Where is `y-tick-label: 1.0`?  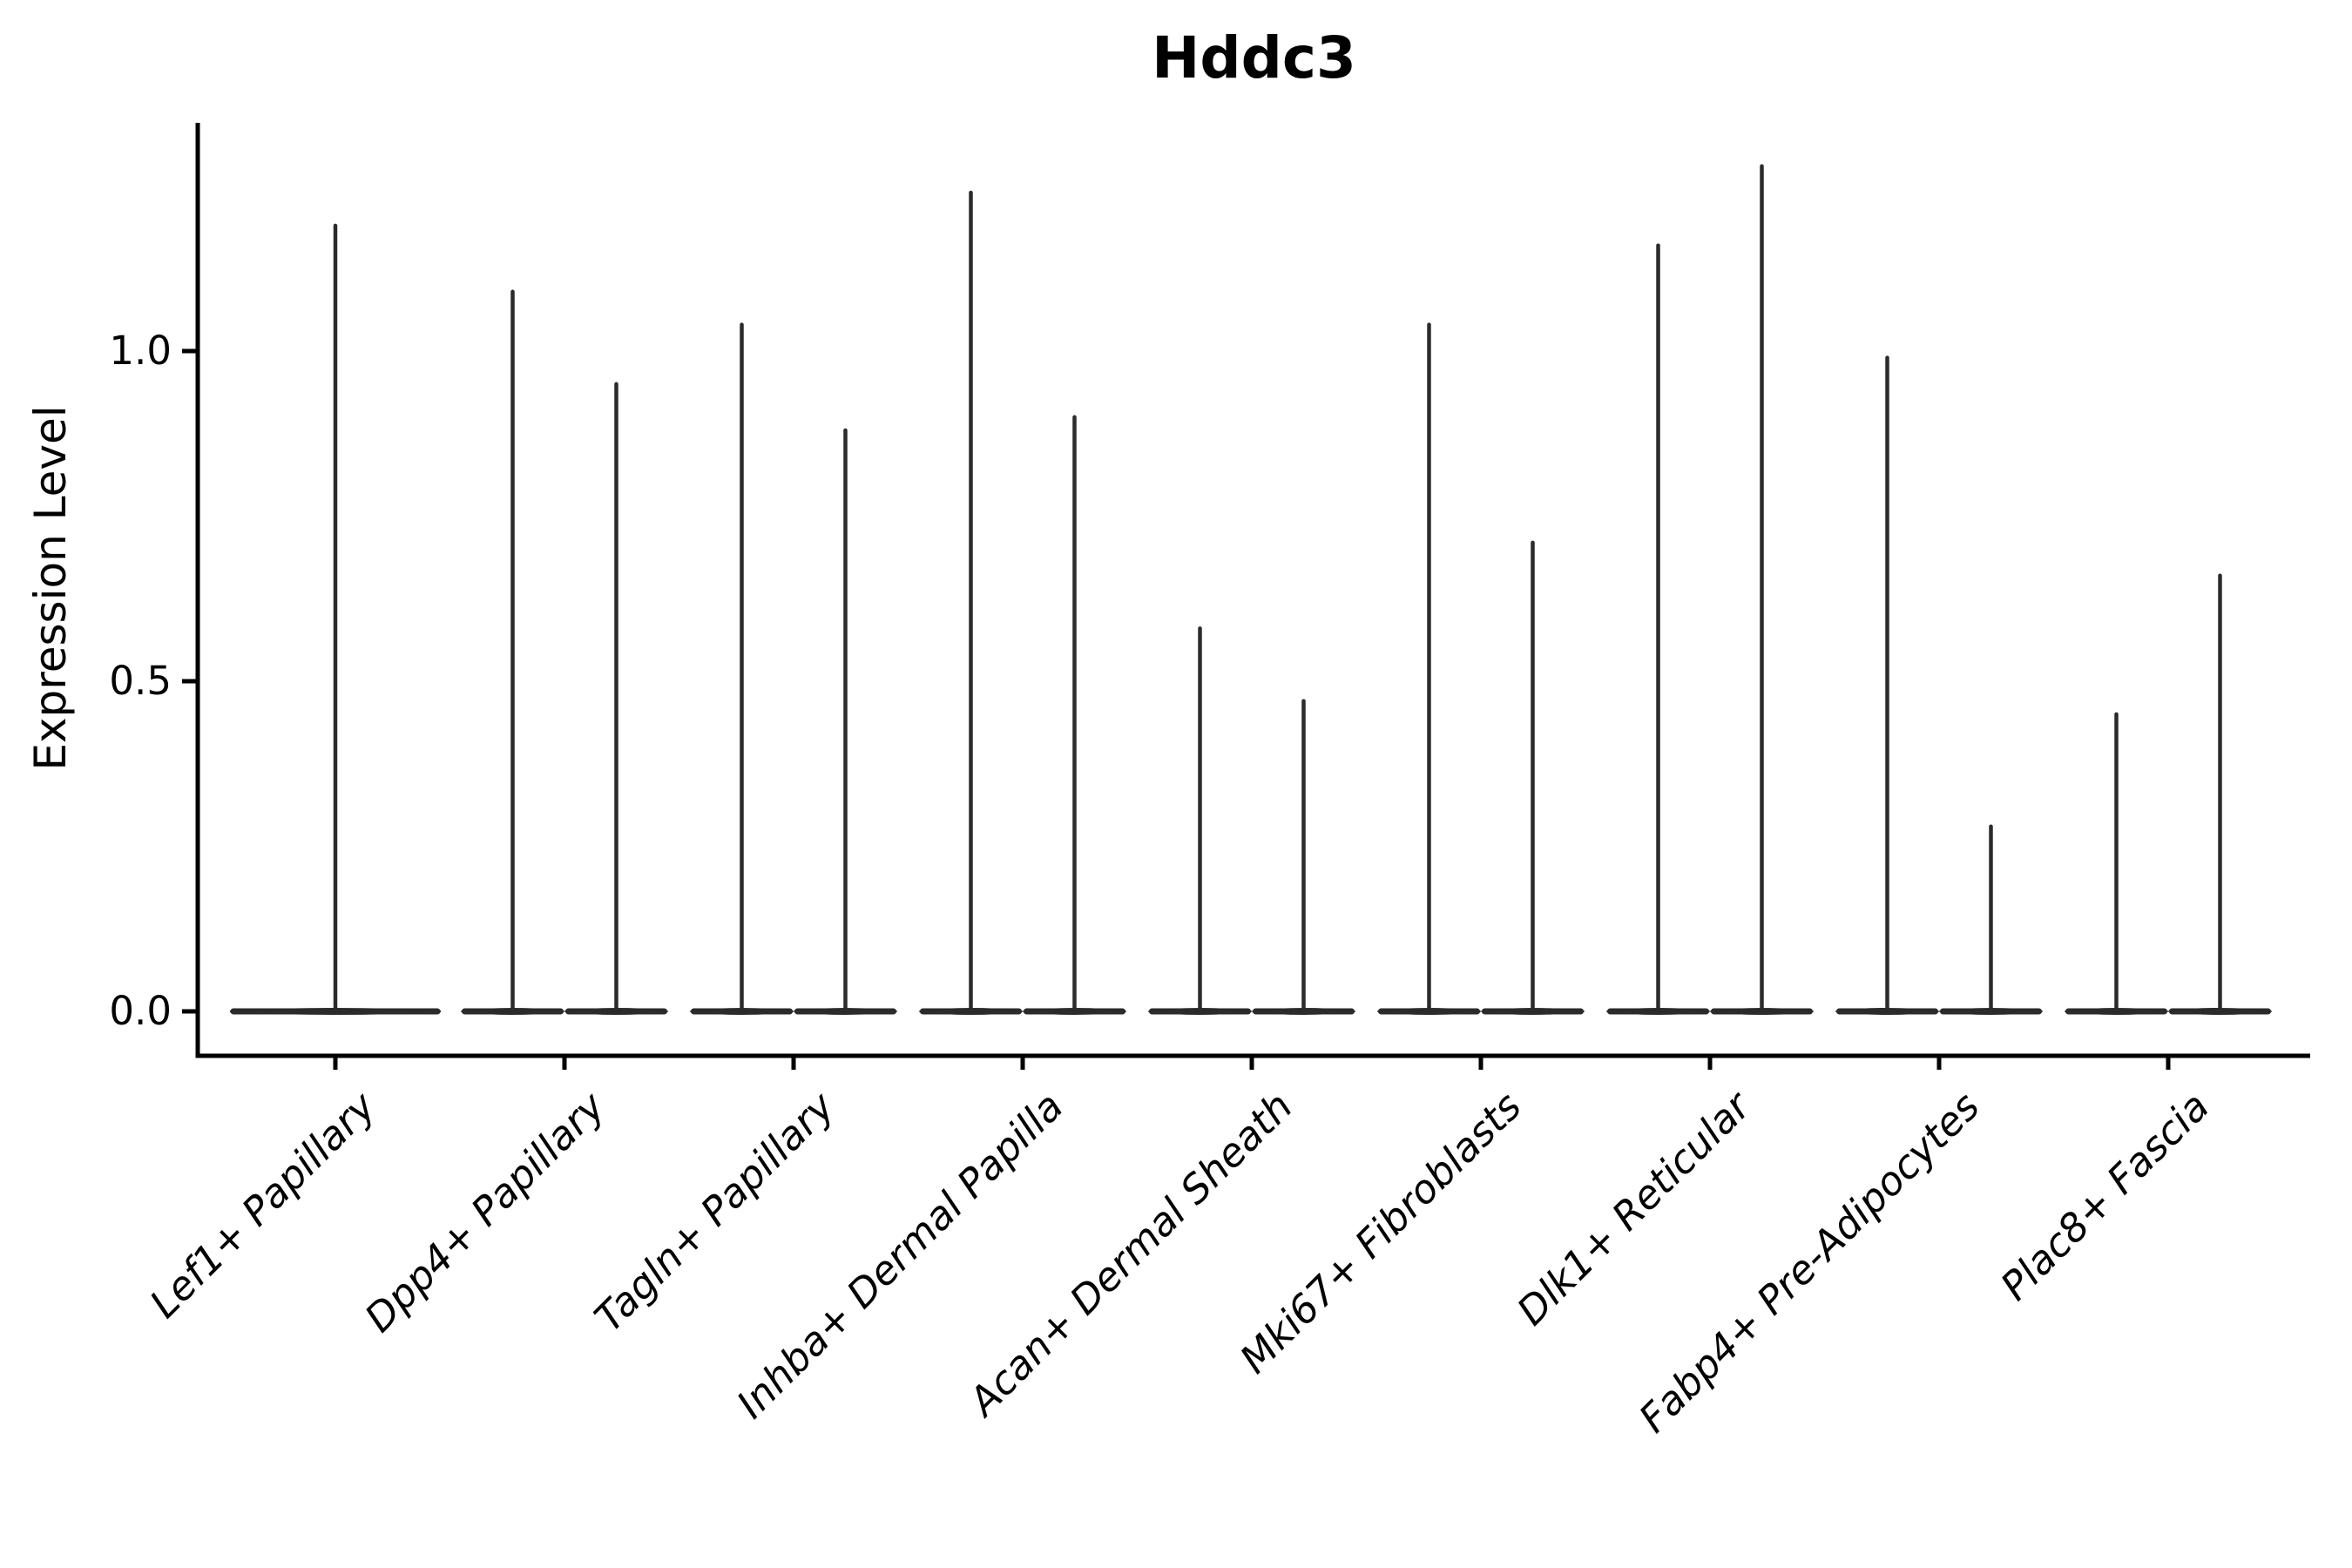
y-tick-label: 1.0 is located at coordinates (140, 351).